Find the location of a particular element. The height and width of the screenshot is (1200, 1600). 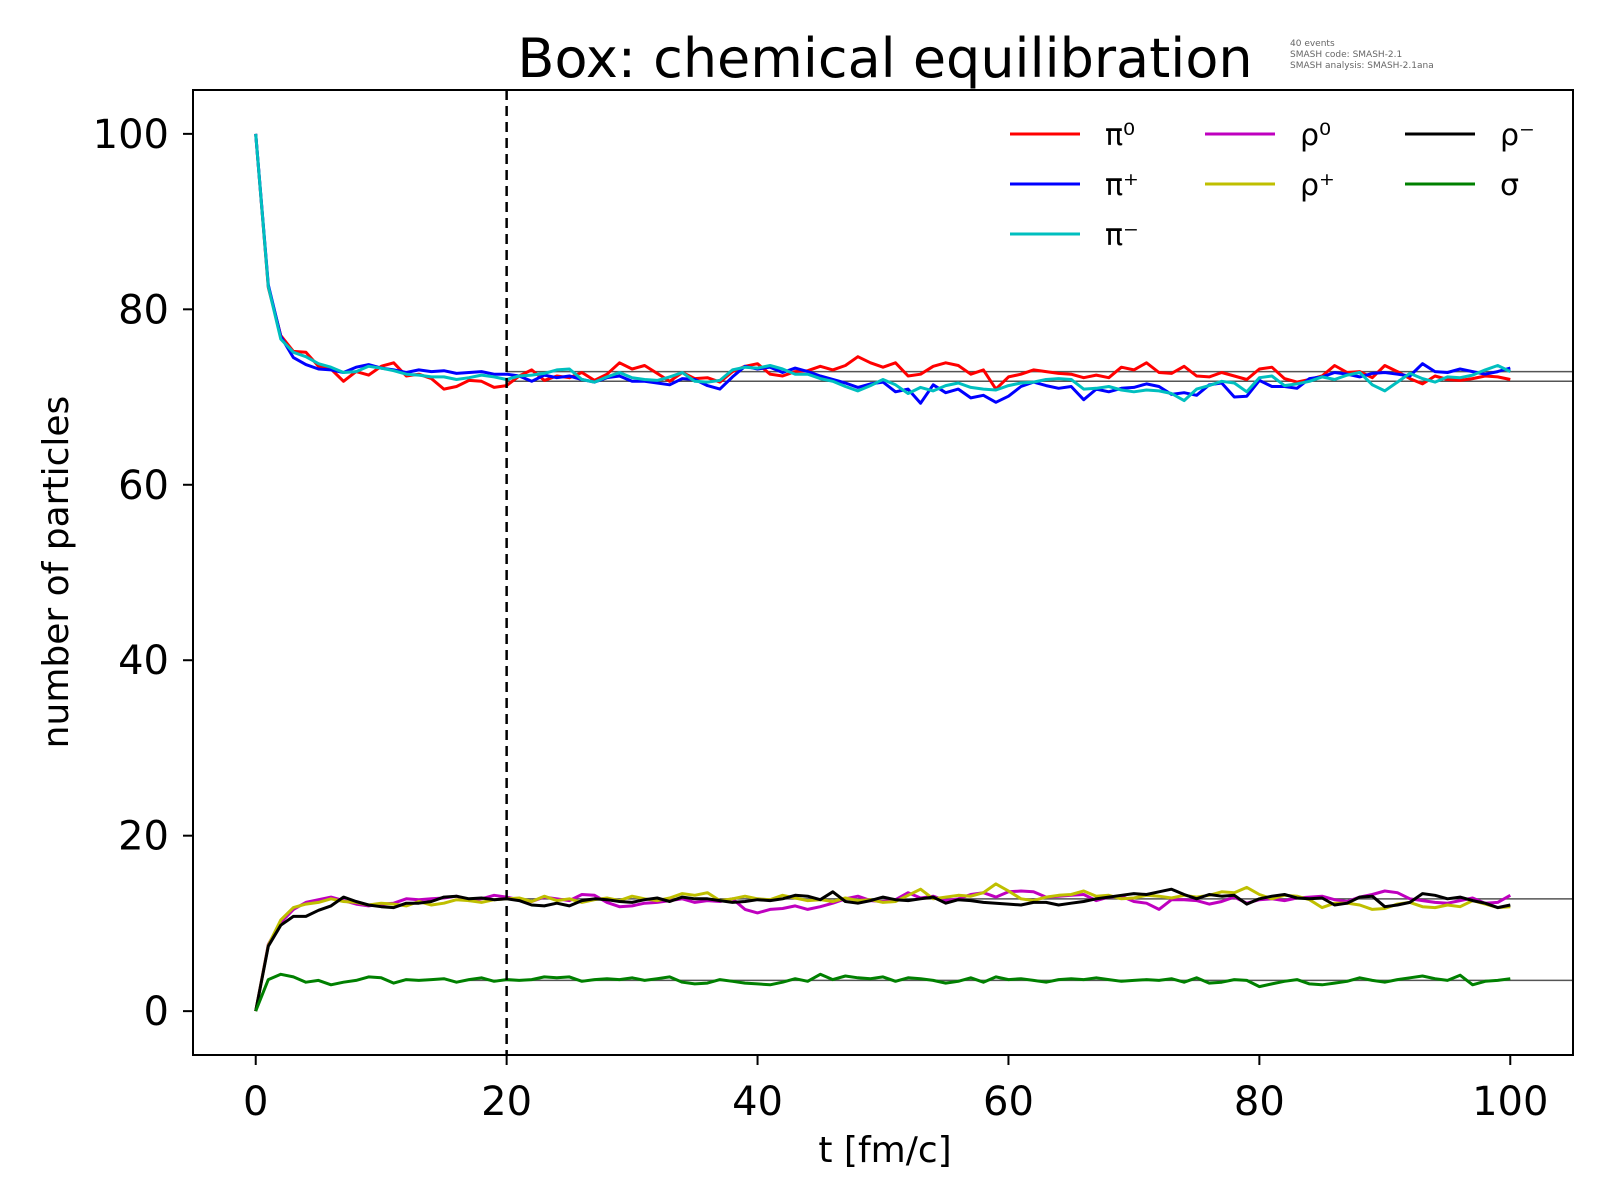

x-axis-ticks: 0 20 40 60 80 100 is located at coordinates (895, 1090).